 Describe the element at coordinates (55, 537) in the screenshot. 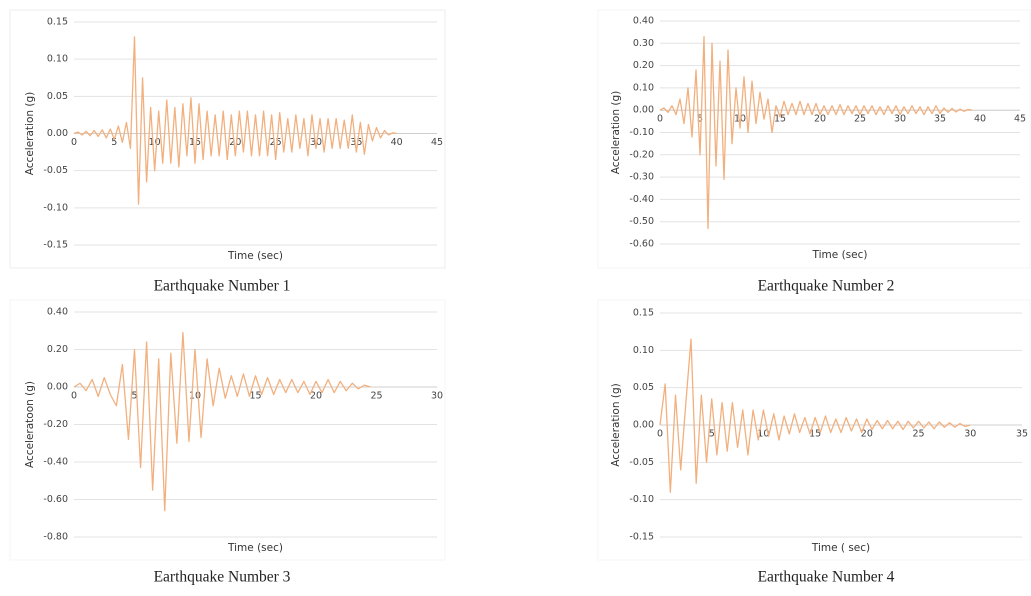

I see `y-tick-label: -0.80` at that location.